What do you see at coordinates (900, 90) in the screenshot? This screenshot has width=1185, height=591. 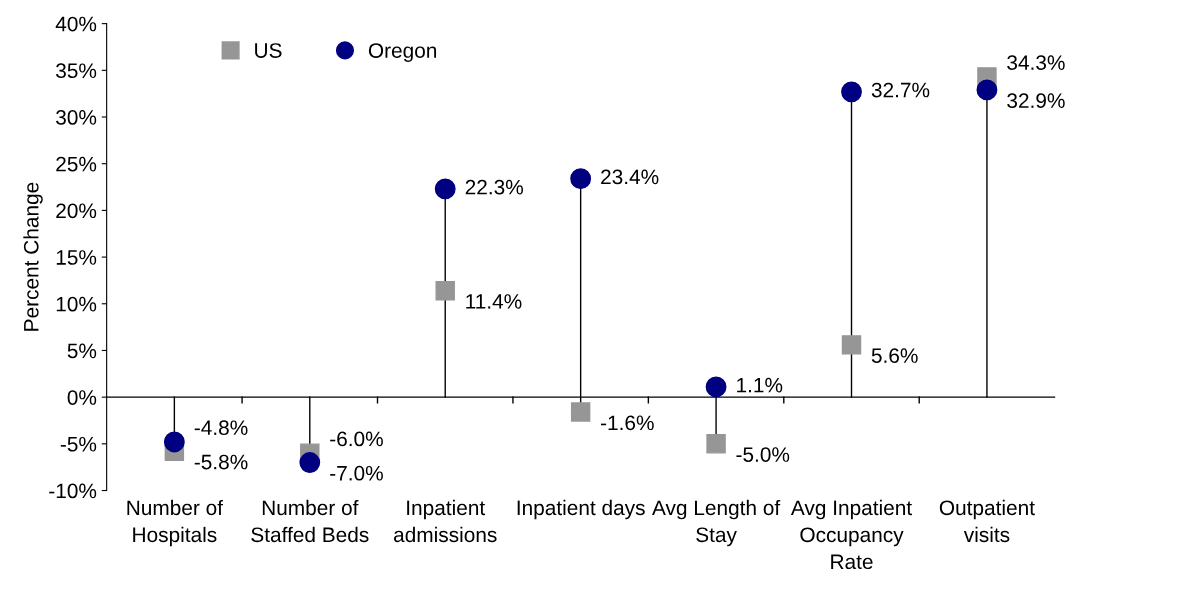 I see `data-label: 32.7%` at bounding box center [900, 90].